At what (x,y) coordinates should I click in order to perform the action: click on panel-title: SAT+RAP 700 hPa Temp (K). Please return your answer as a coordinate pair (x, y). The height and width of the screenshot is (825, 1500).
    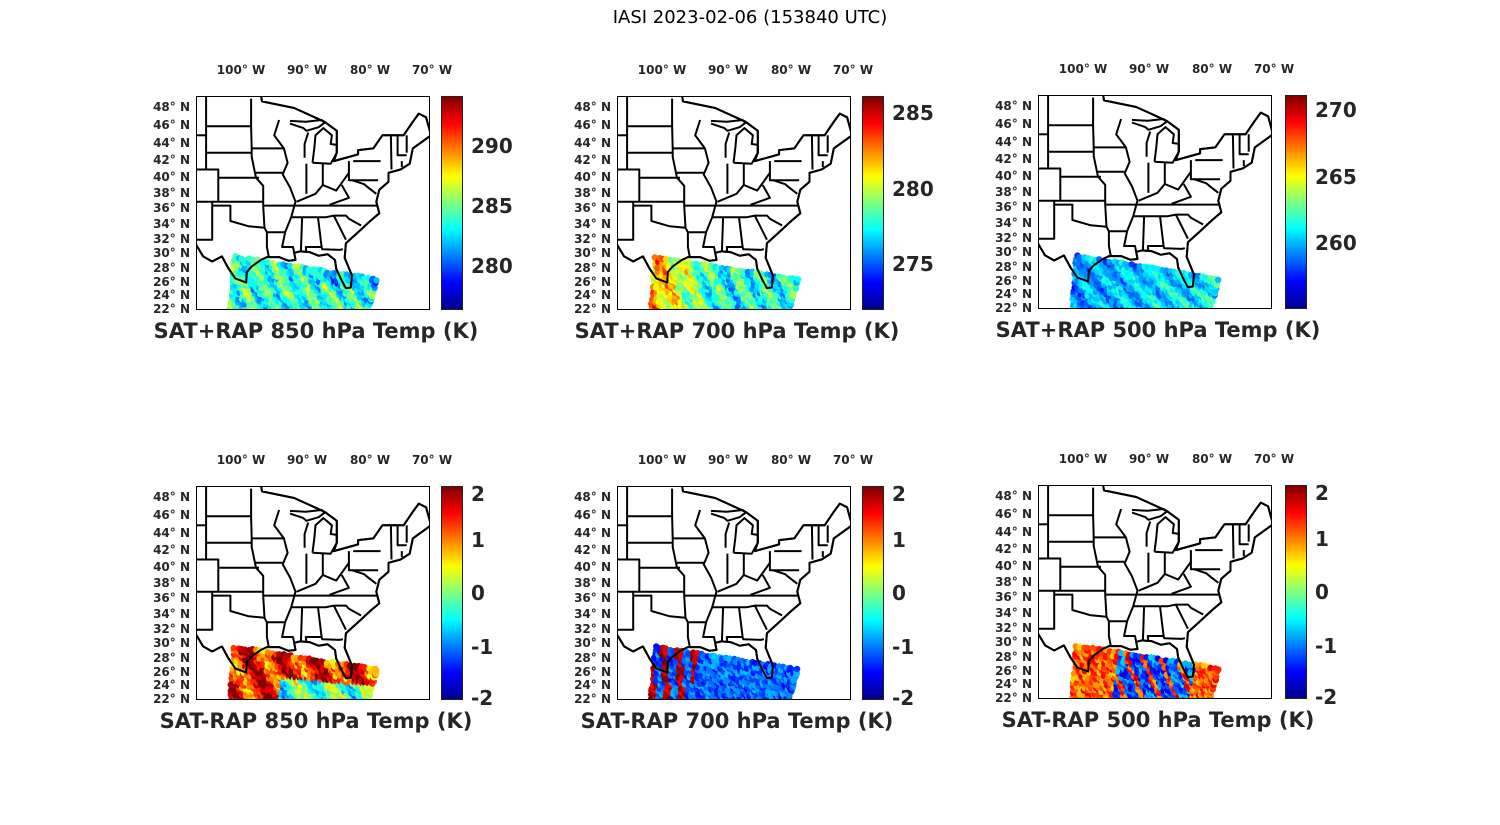
    Looking at the image, I should click on (737, 331).